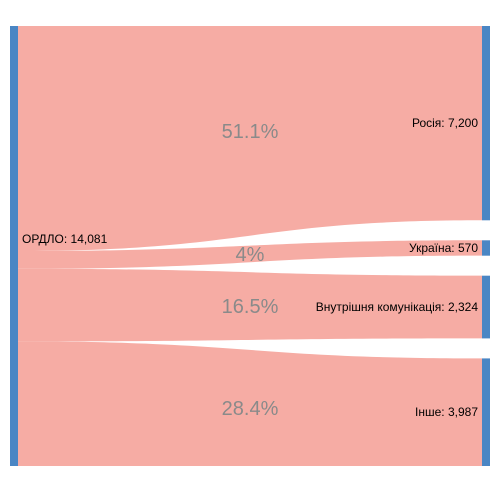  I want to click on link-percent-label: 28.4%, so click(250, 409).